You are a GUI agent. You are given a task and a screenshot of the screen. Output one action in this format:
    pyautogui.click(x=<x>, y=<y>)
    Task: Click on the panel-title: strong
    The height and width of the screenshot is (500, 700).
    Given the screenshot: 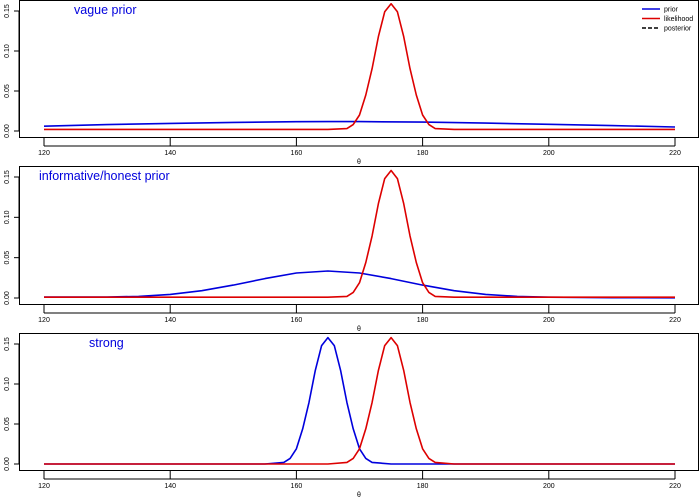 What is the action you would take?
    pyautogui.click(x=106, y=343)
    